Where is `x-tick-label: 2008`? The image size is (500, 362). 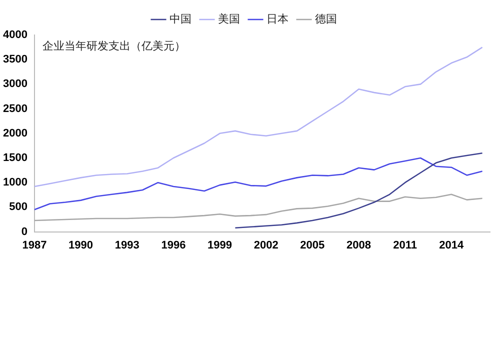 x-tick-label: 2008 is located at coordinates (358, 245).